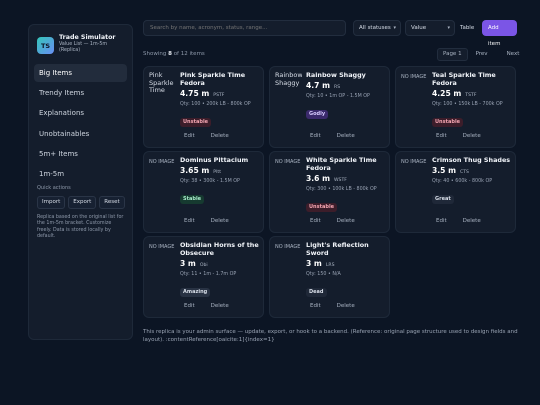  Describe the element at coordinates (197, 54) in the screenshot. I see `items-label: items` at that location.